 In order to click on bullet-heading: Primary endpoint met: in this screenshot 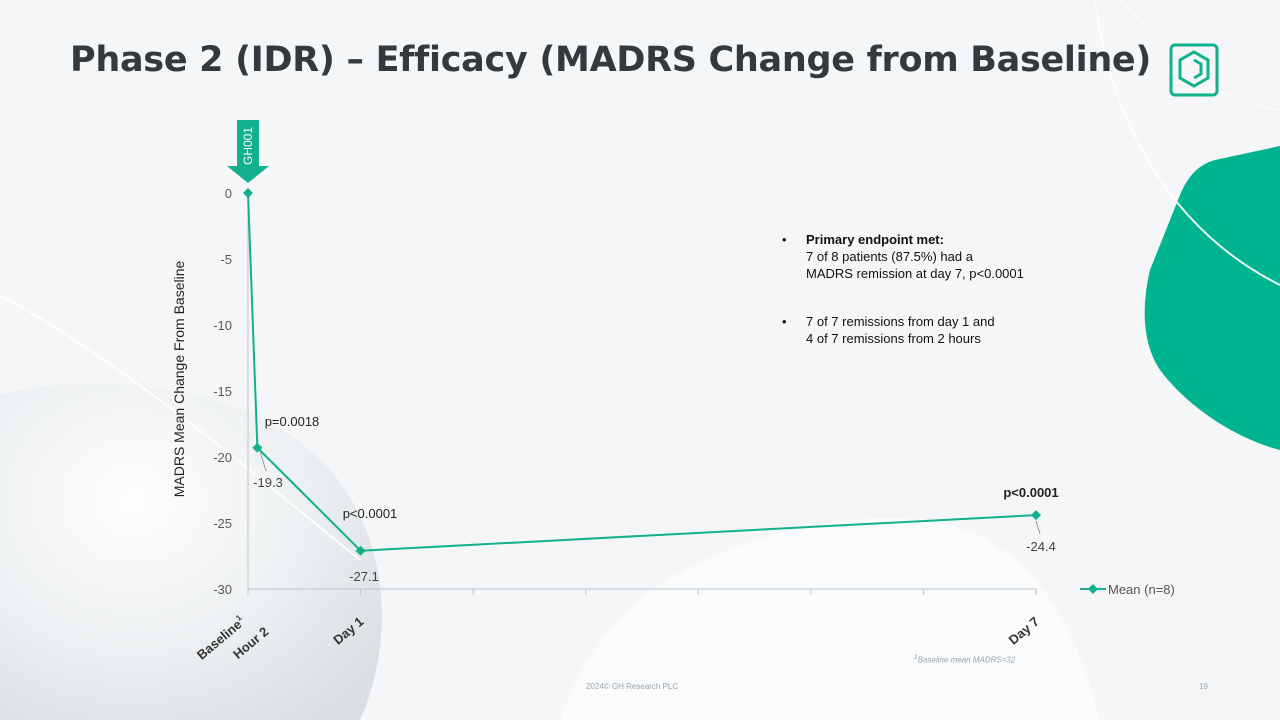, I will do `click(875, 239)`.